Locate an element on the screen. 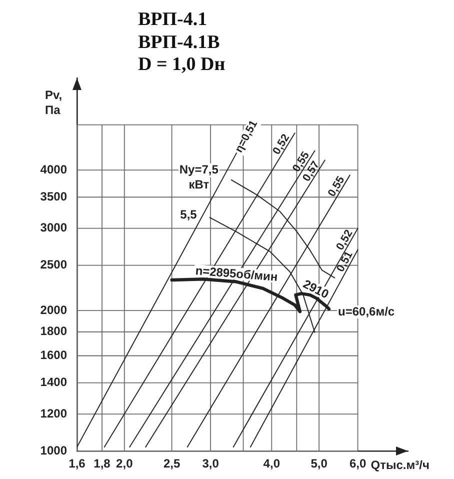 The width and height of the screenshot is (454, 479). x-tick-label: 1,8 is located at coordinates (102, 463).